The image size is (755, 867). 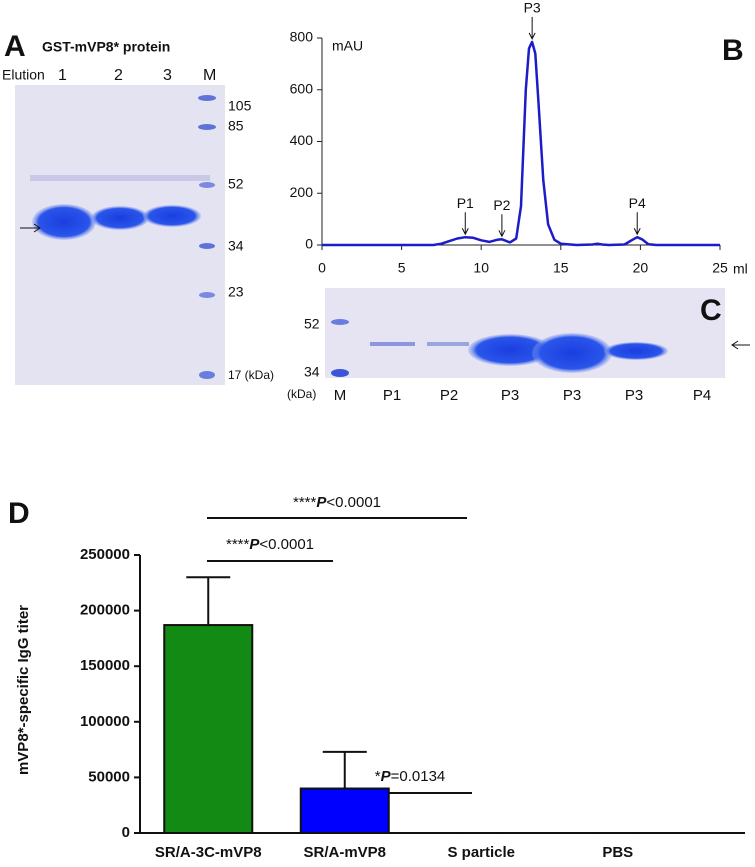 I want to click on x-tick-label: 15, so click(x=561, y=268).